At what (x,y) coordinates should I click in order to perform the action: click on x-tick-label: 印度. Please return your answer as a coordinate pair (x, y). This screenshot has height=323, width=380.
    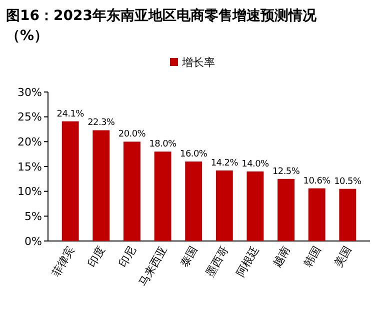
    Looking at the image, I should click on (96, 257).